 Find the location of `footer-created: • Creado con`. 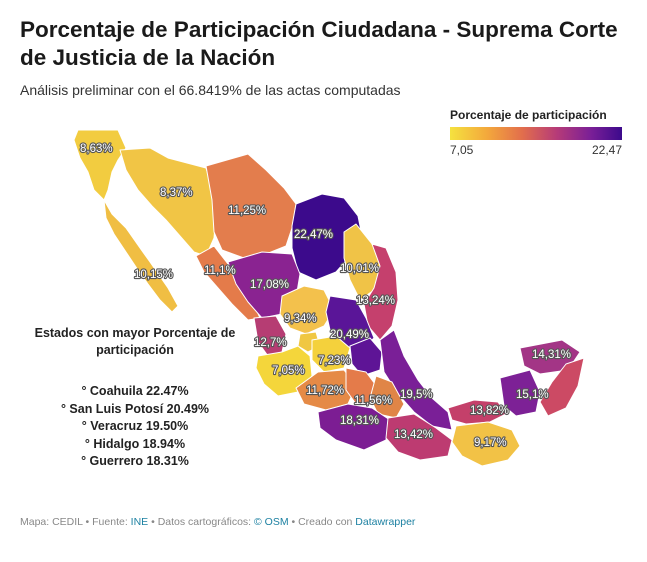

footer-created: • Creado con is located at coordinates (322, 522).